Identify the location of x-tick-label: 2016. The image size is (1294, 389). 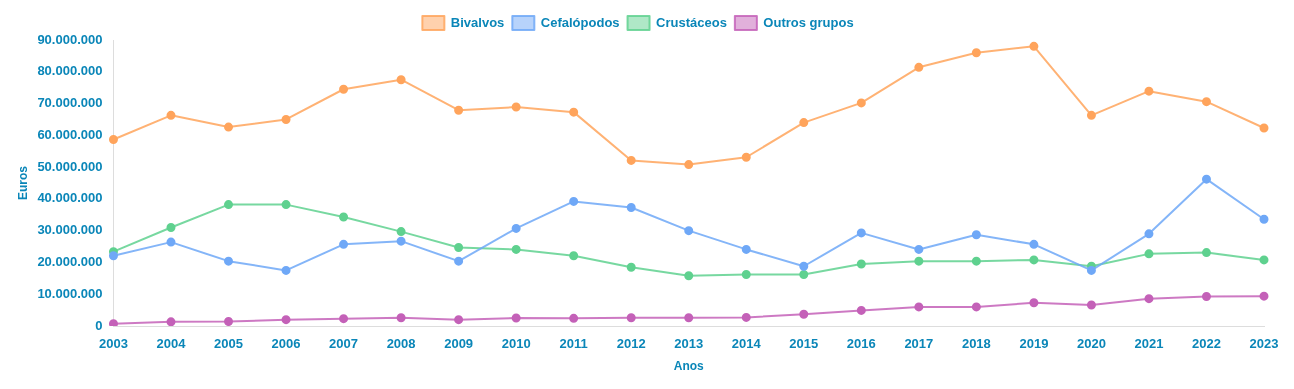
(861, 344).